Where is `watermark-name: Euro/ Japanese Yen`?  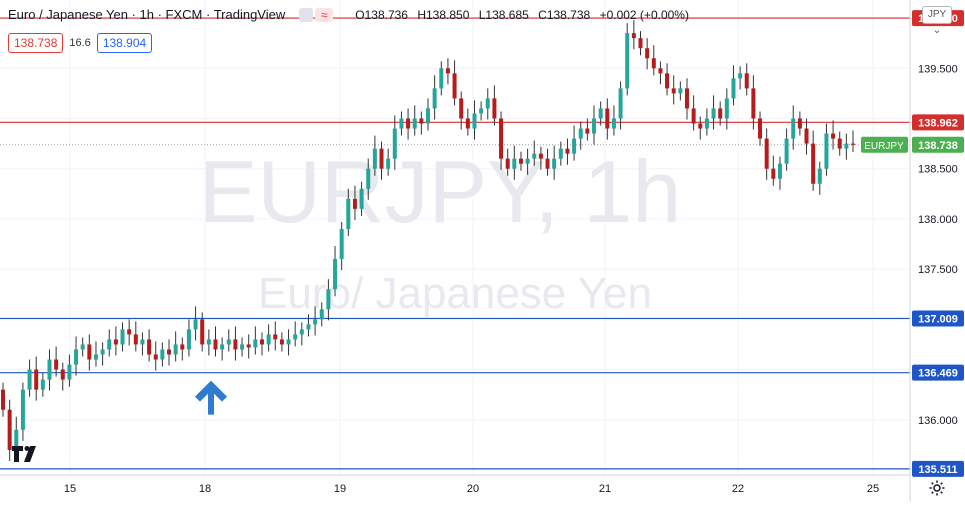 watermark-name: Euro/ Japanese Yen is located at coordinates (455, 293).